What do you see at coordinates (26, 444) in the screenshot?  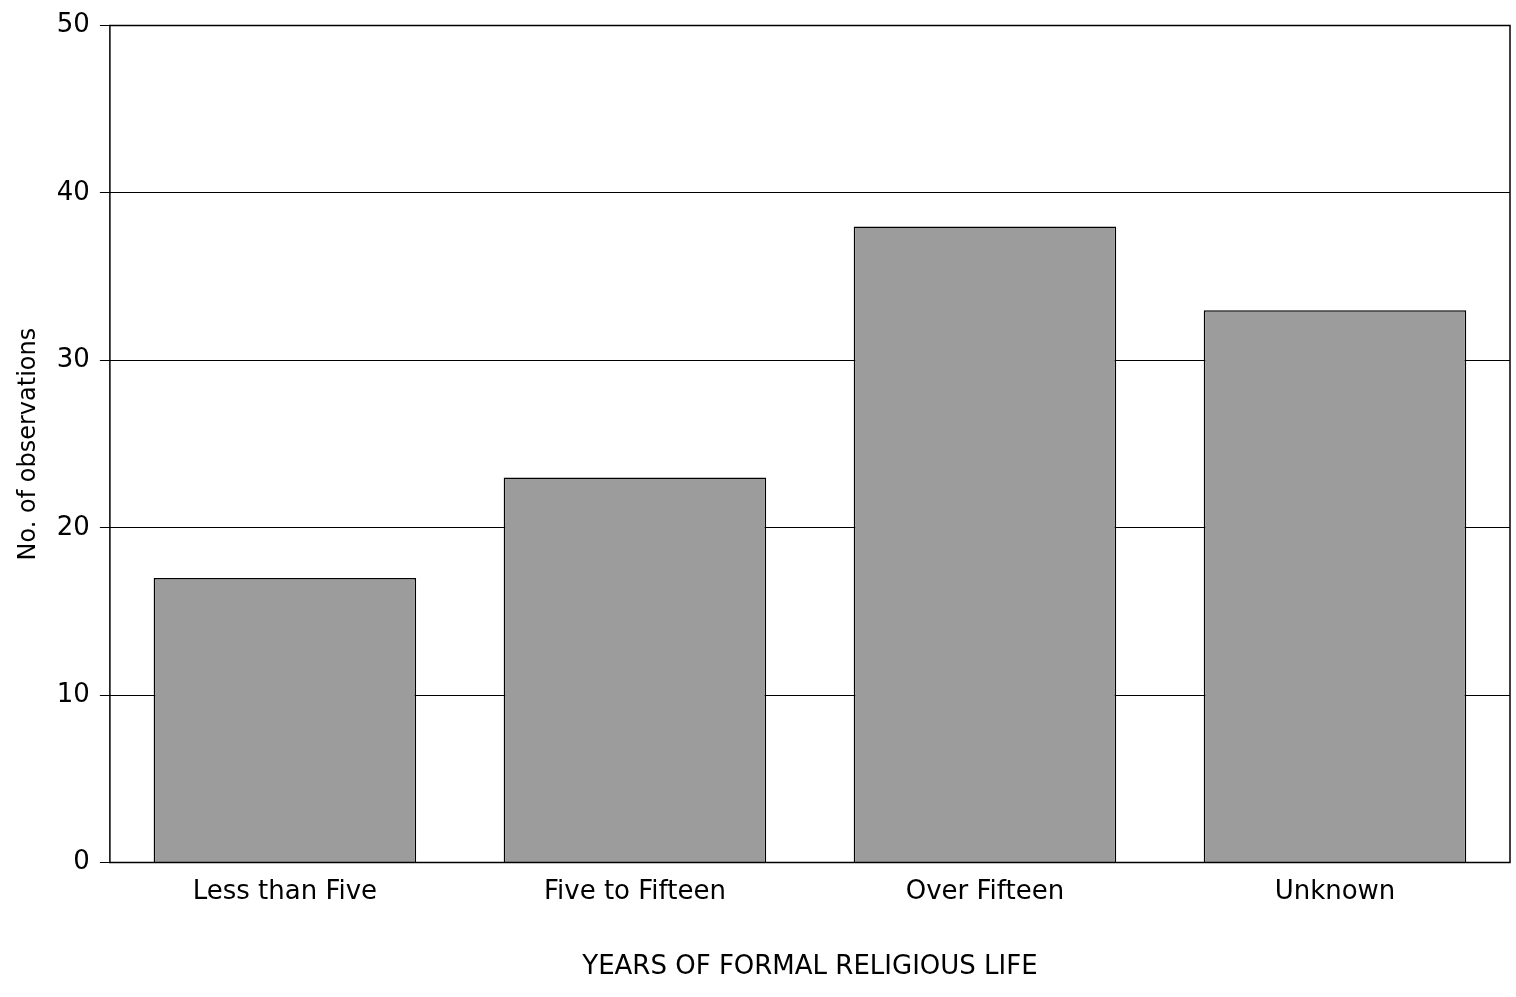 I see `y-axis-title: No. of observations` at bounding box center [26, 444].